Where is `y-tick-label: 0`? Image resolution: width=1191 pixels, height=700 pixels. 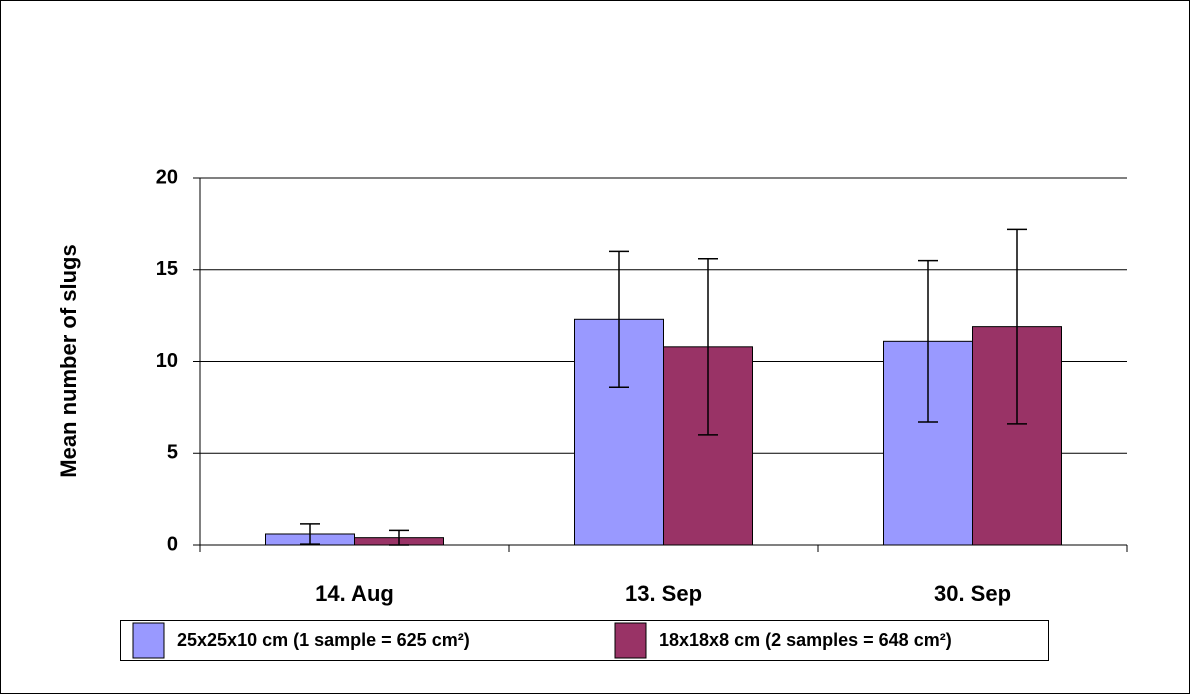 y-tick-label: 0 is located at coordinates (172, 544).